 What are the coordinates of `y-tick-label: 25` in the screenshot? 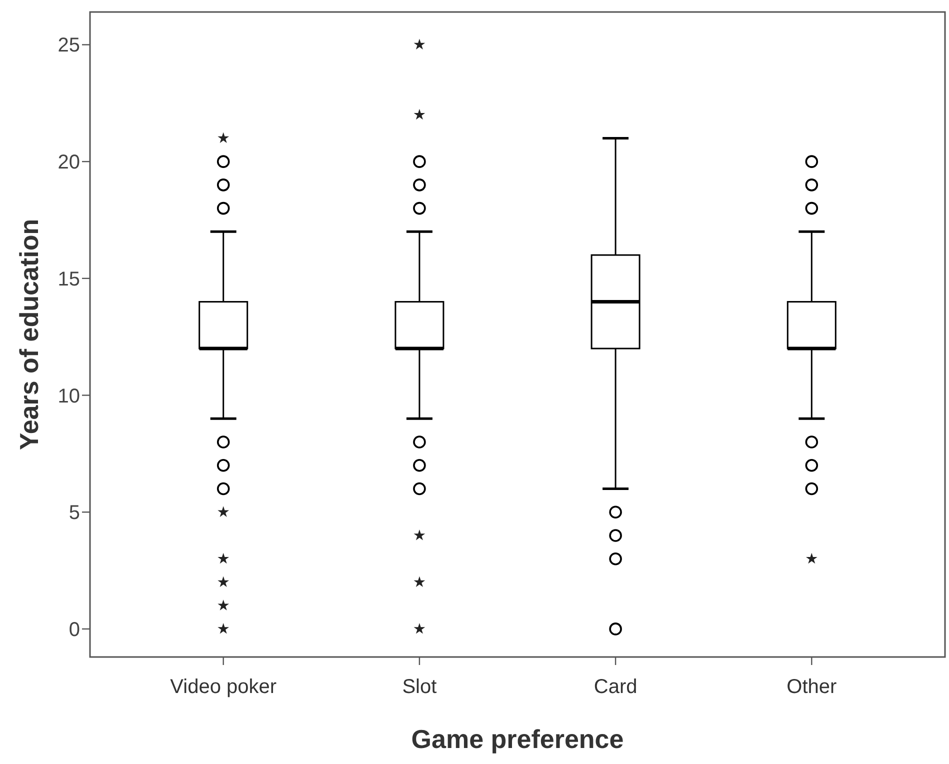 It's located at (69, 45).